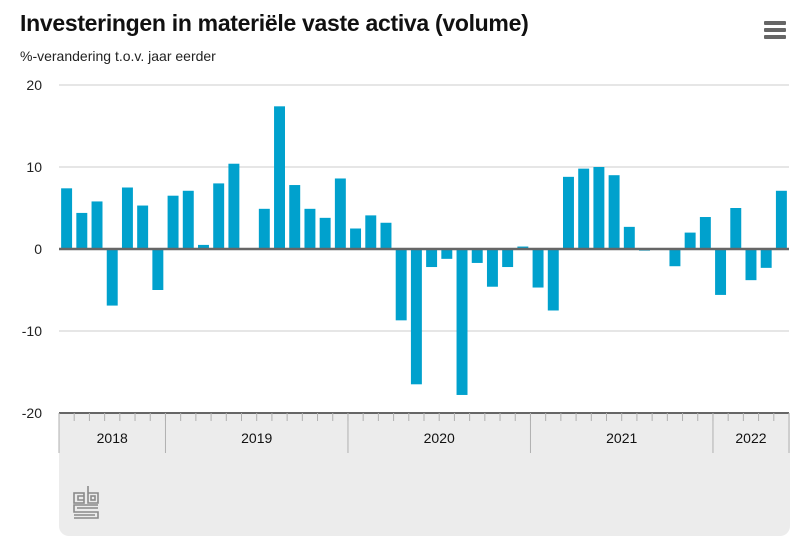 The height and width of the screenshot is (545, 808). What do you see at coordinates (34, 167) in the screenshot?
I see `y-tick-label: 10` at bounding box center [34, 167].